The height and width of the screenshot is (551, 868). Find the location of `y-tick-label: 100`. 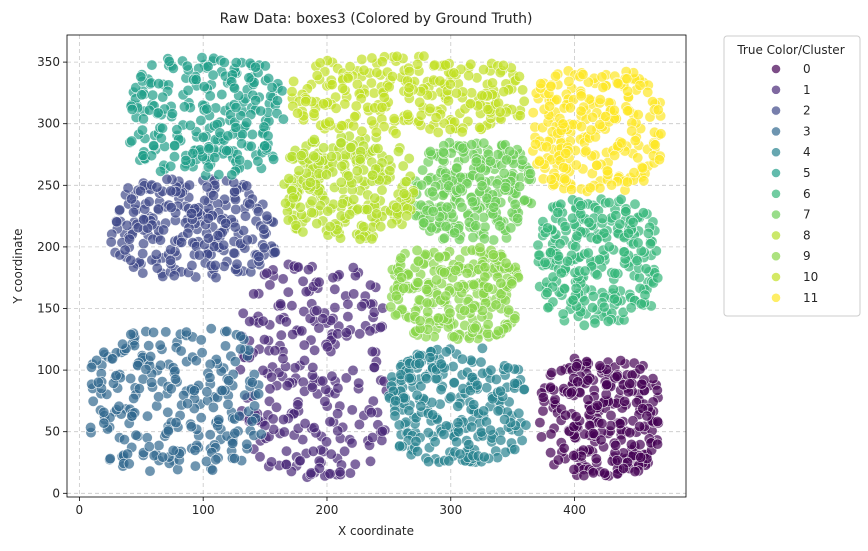

y-tick-label: 100 is located at coordinates (48, 370).